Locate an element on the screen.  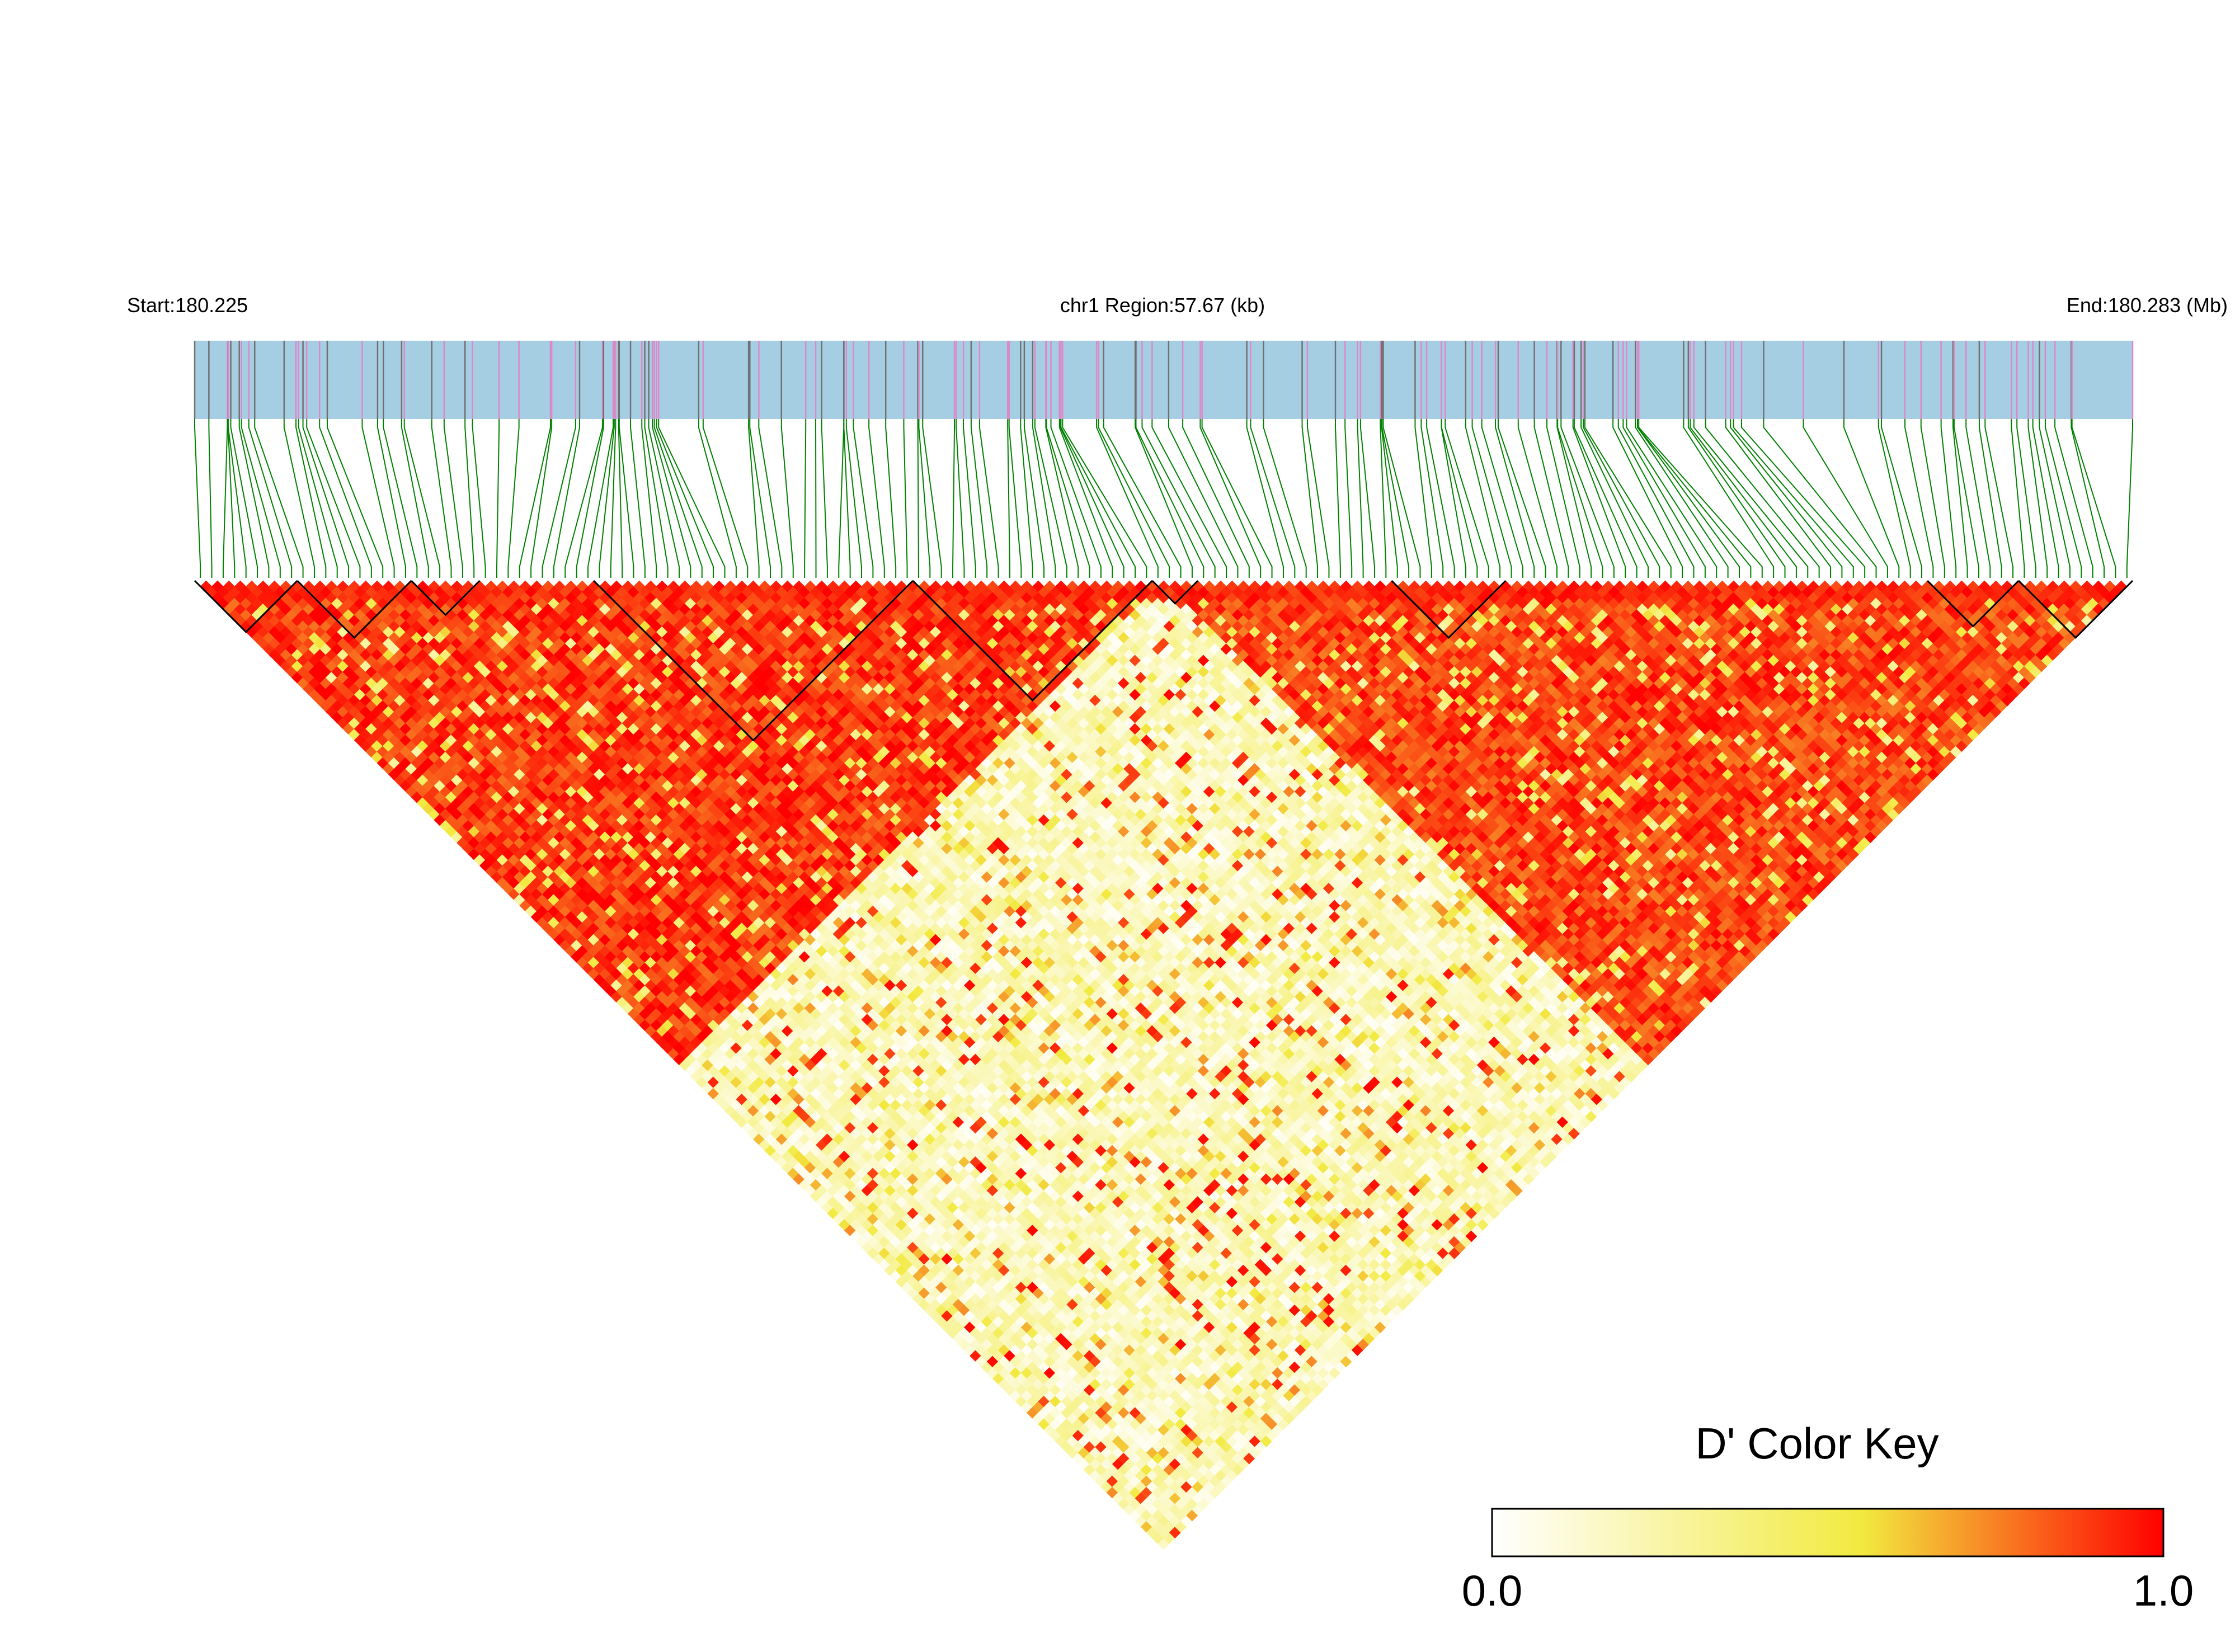
snp-position-ticks is located at coordinates (1164, 380).